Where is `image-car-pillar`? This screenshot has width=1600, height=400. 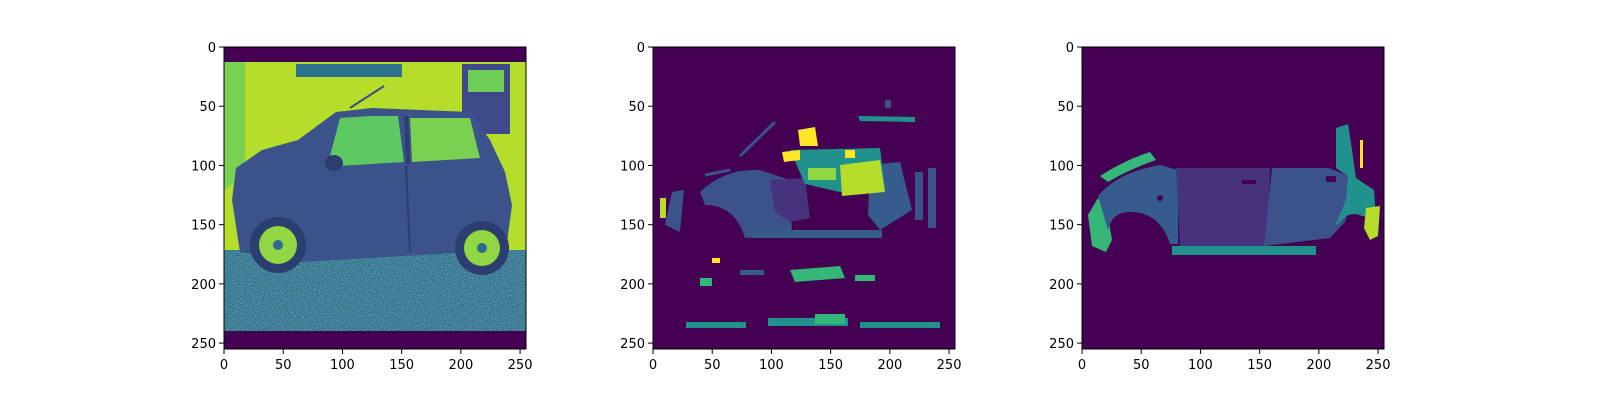
image-car-pillar is located at coordinates (407, 140).